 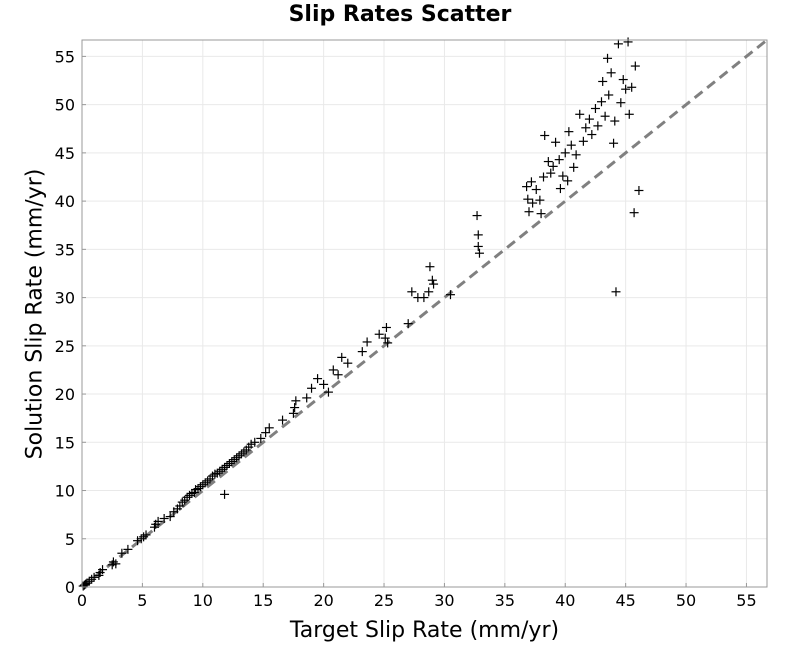 What do you see at coordinates (65, 249) in the screenshot?
I see `y-tick-label: 35` at bounding box center [65, 249].